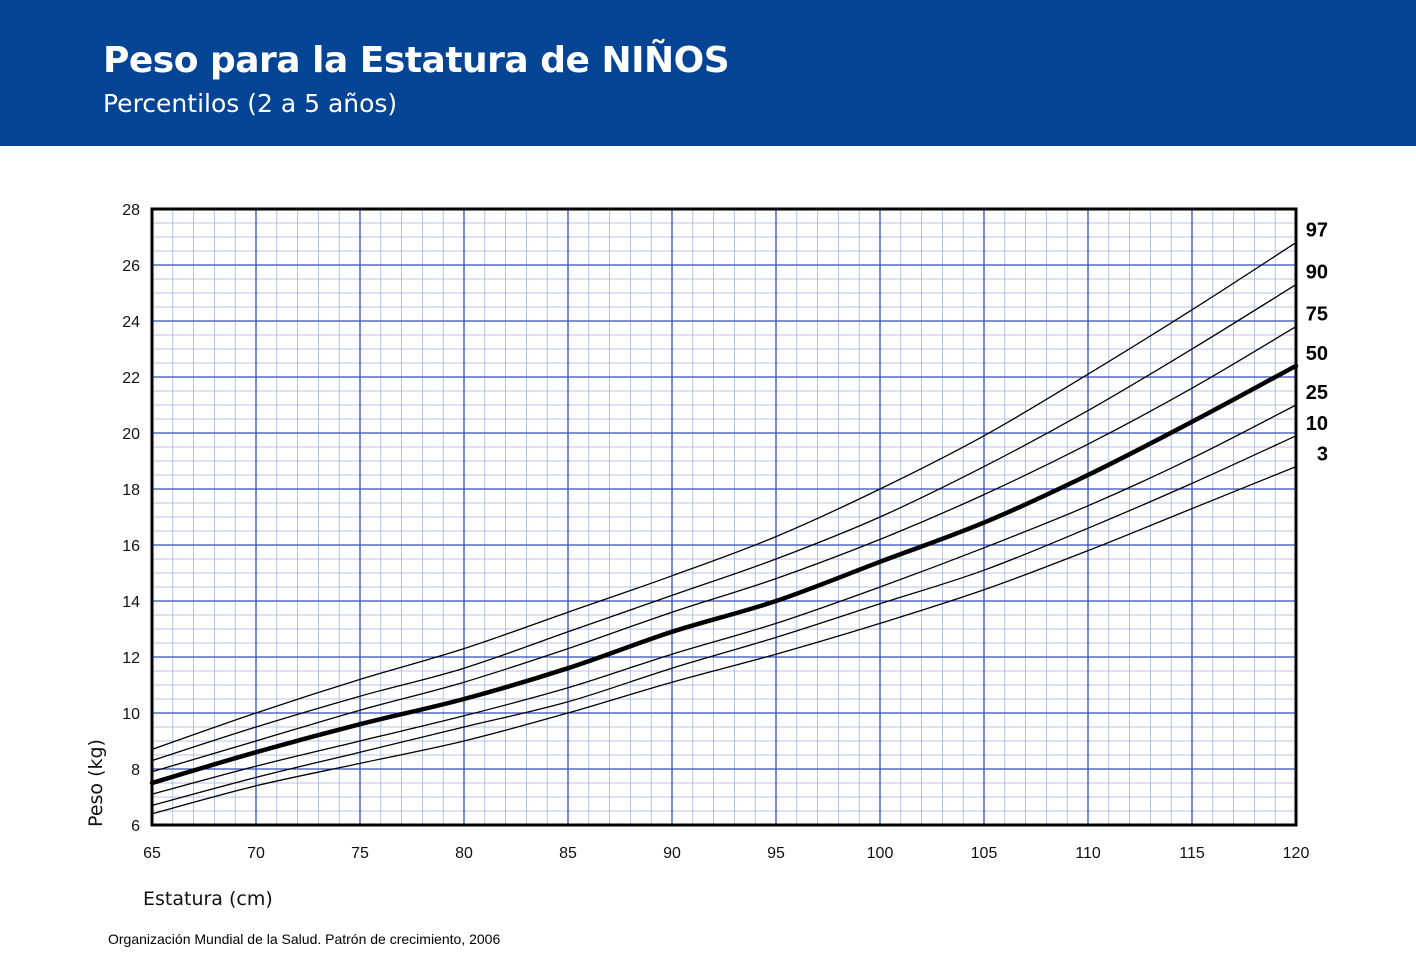 The image size is (1416, 977). Describe the element at coordinates (416, 60) in the screenshot. I see `page-title: Peso para la Estatura de NIÑOS` at that location.